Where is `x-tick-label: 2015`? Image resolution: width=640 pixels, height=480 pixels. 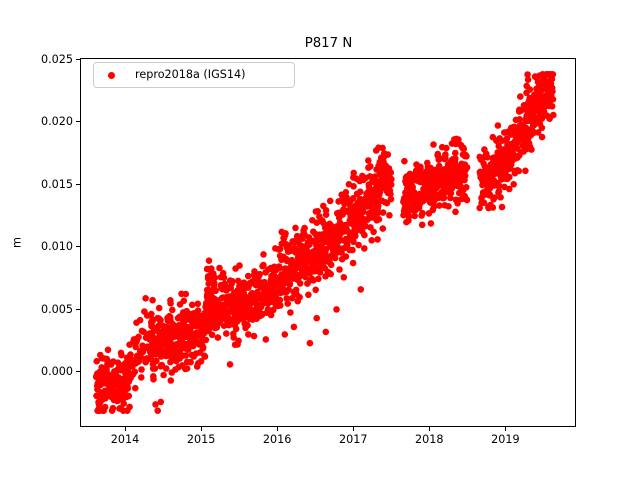
x-tick-label: 2015 is located at coordinates (201, 439).